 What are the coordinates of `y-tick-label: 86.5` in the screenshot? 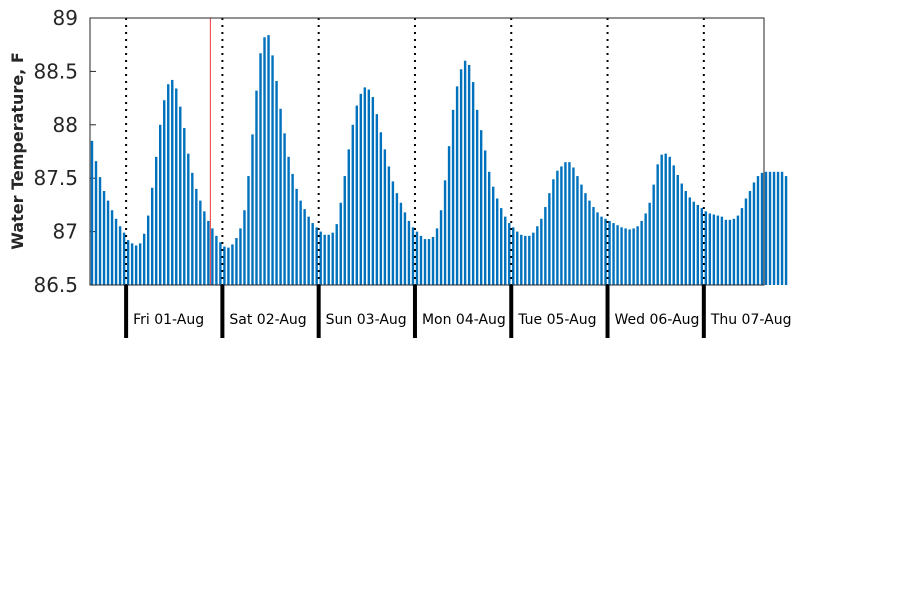 It's located at (55, 285).